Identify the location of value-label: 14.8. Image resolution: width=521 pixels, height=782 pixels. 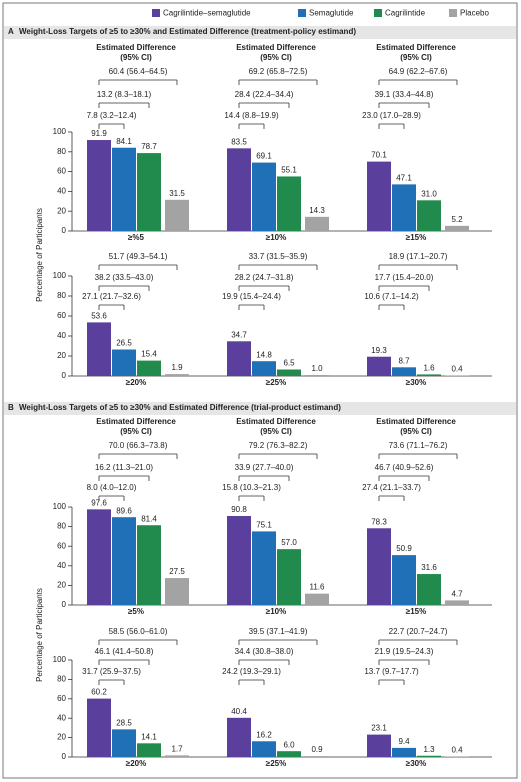
(264, 354).